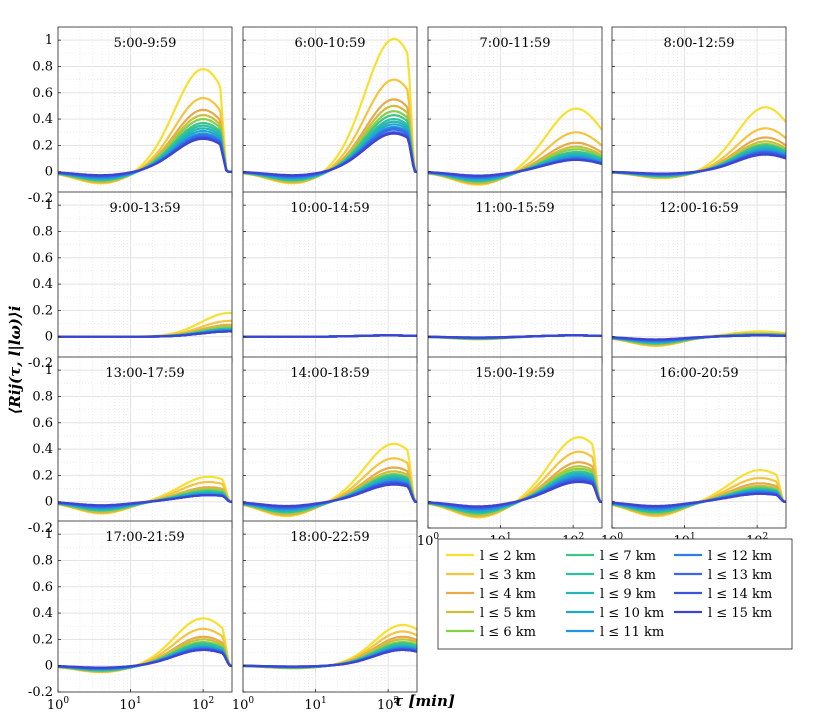 This screenshot has width=830, height=715. What do you see at coordinates (330, 277) in the screenshot?
I see `panel: 10:00-14:59` at bounding box center [330, 277].